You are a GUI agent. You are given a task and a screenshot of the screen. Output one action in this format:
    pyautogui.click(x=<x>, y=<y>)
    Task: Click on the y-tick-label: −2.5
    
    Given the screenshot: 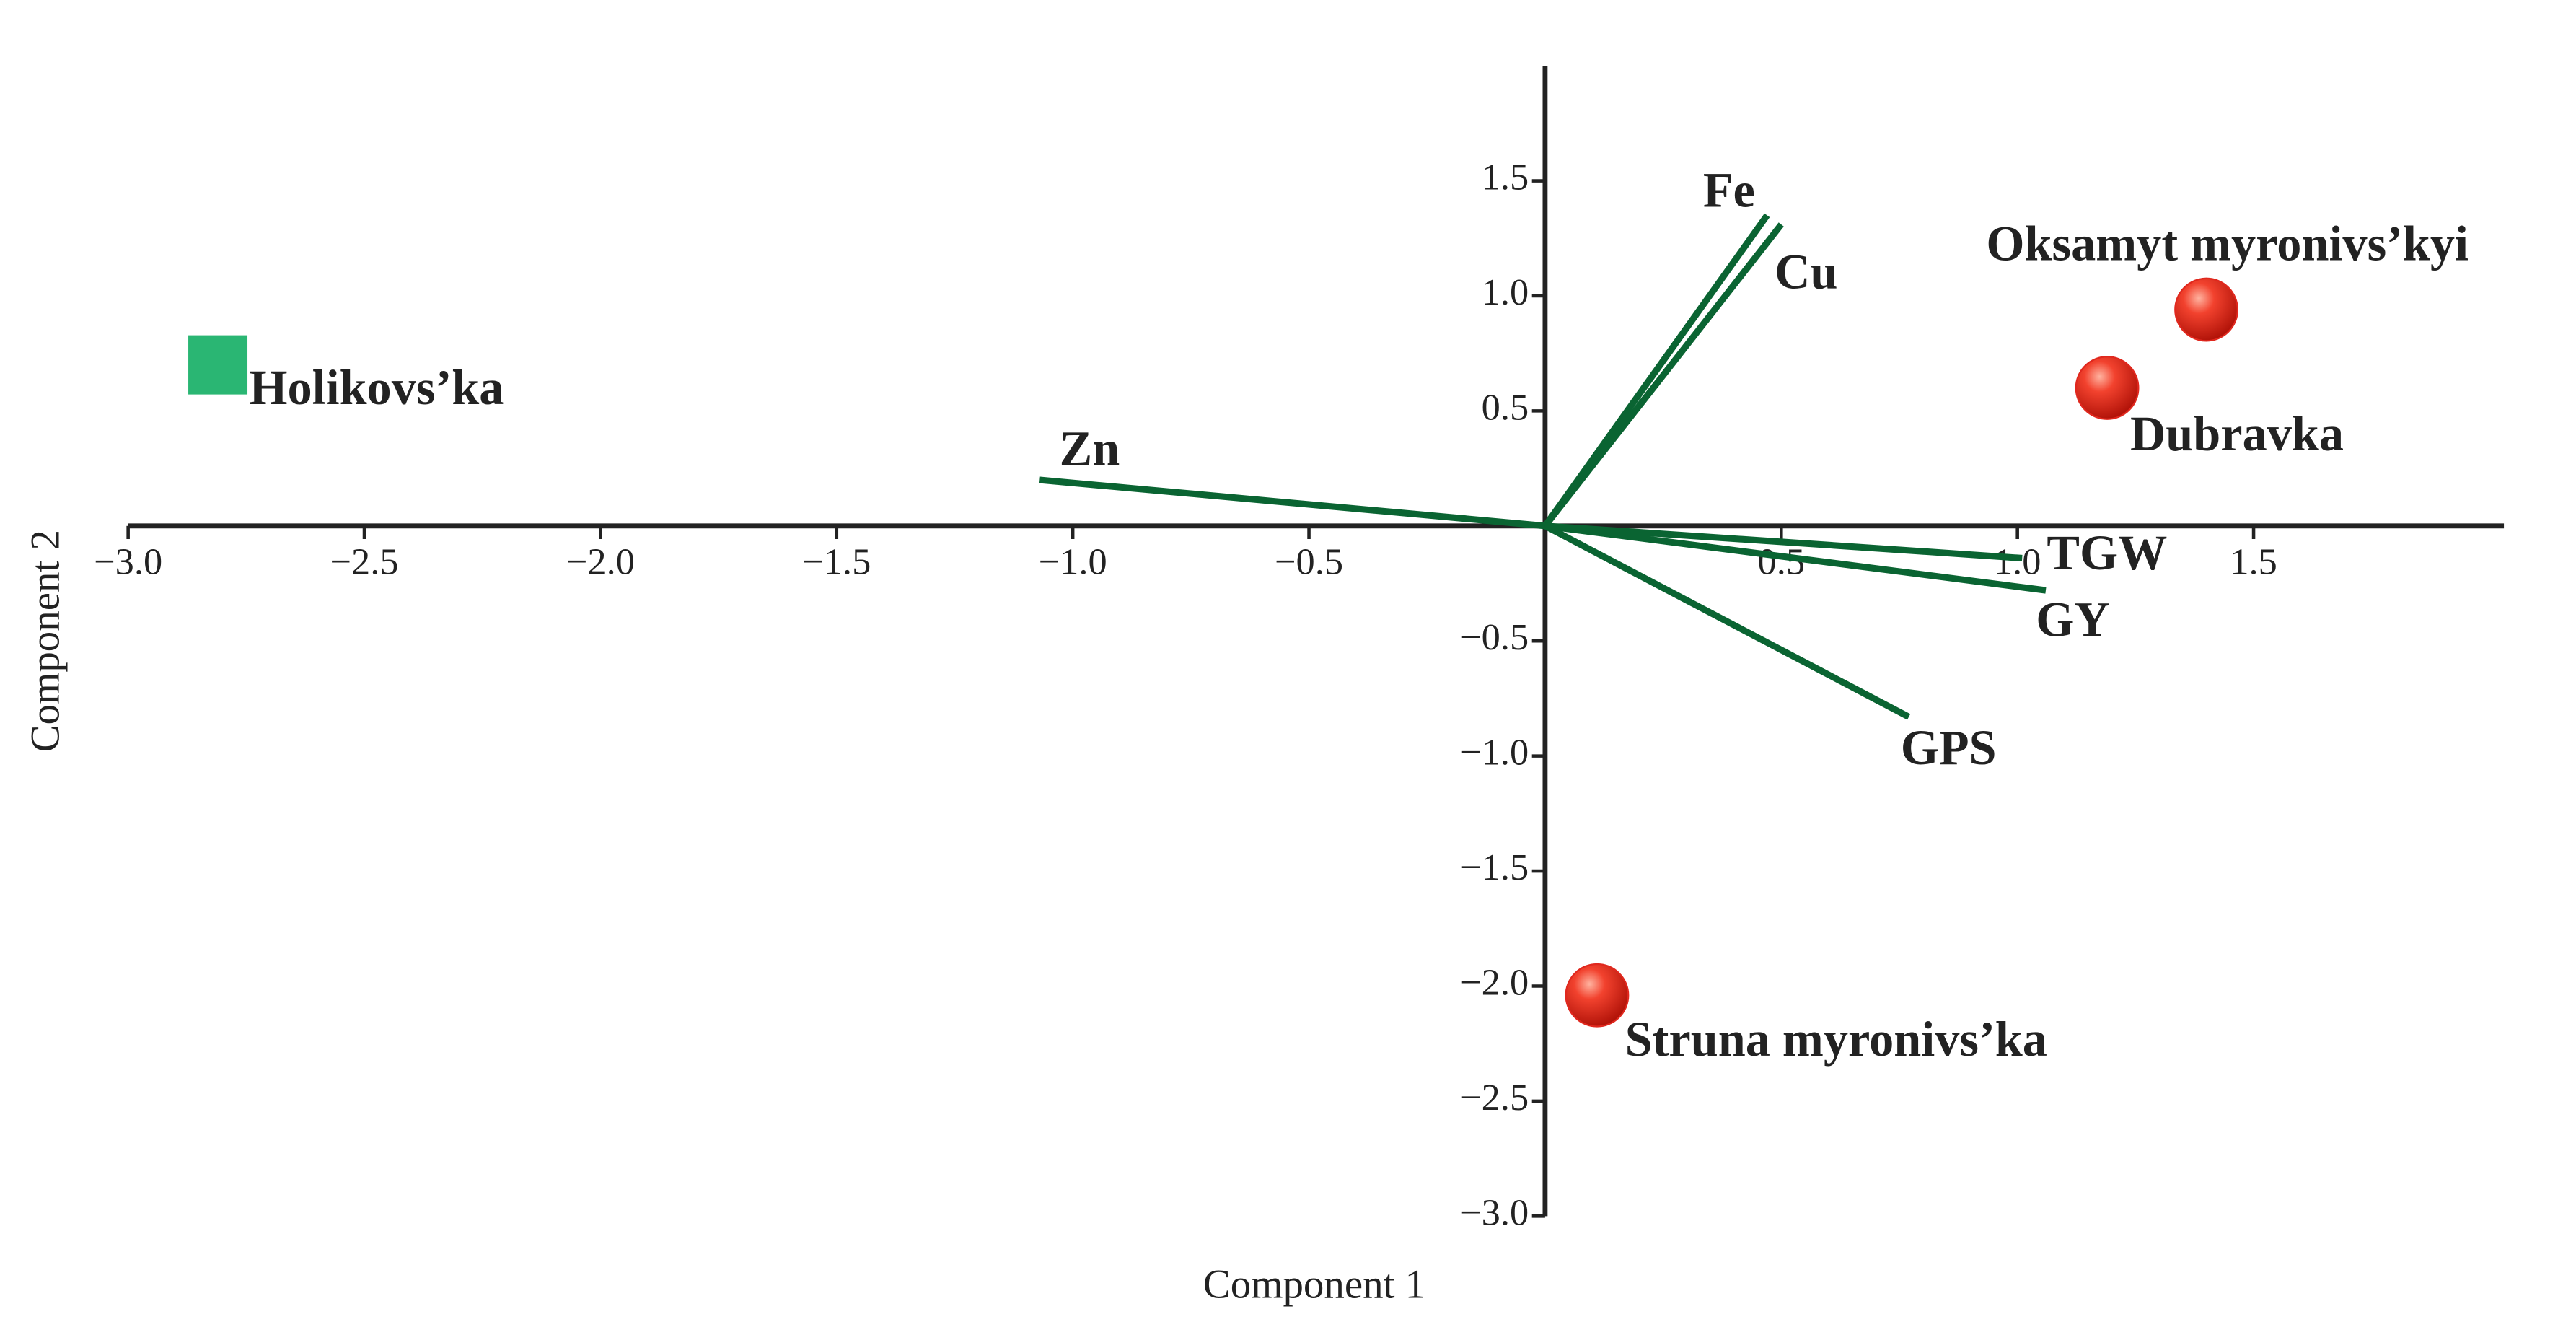 What is the action you would take?
    pyautogui.click(x=1494, y=1098)
    